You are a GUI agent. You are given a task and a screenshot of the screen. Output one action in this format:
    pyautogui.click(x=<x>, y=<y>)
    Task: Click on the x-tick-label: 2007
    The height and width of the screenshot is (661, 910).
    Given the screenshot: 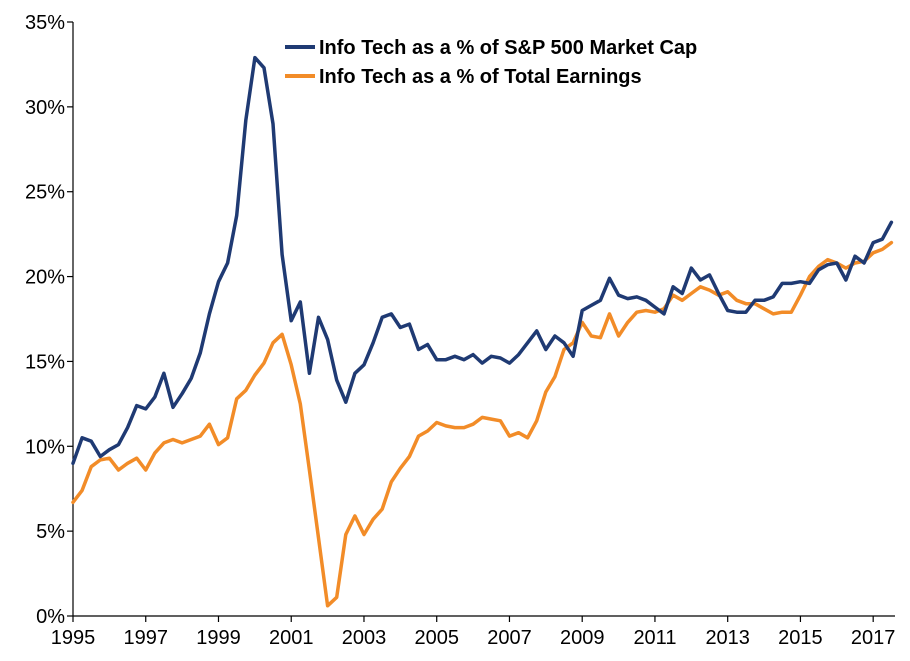 What is the action you would take?
    pyautogui.click(x=509, y=638)
    